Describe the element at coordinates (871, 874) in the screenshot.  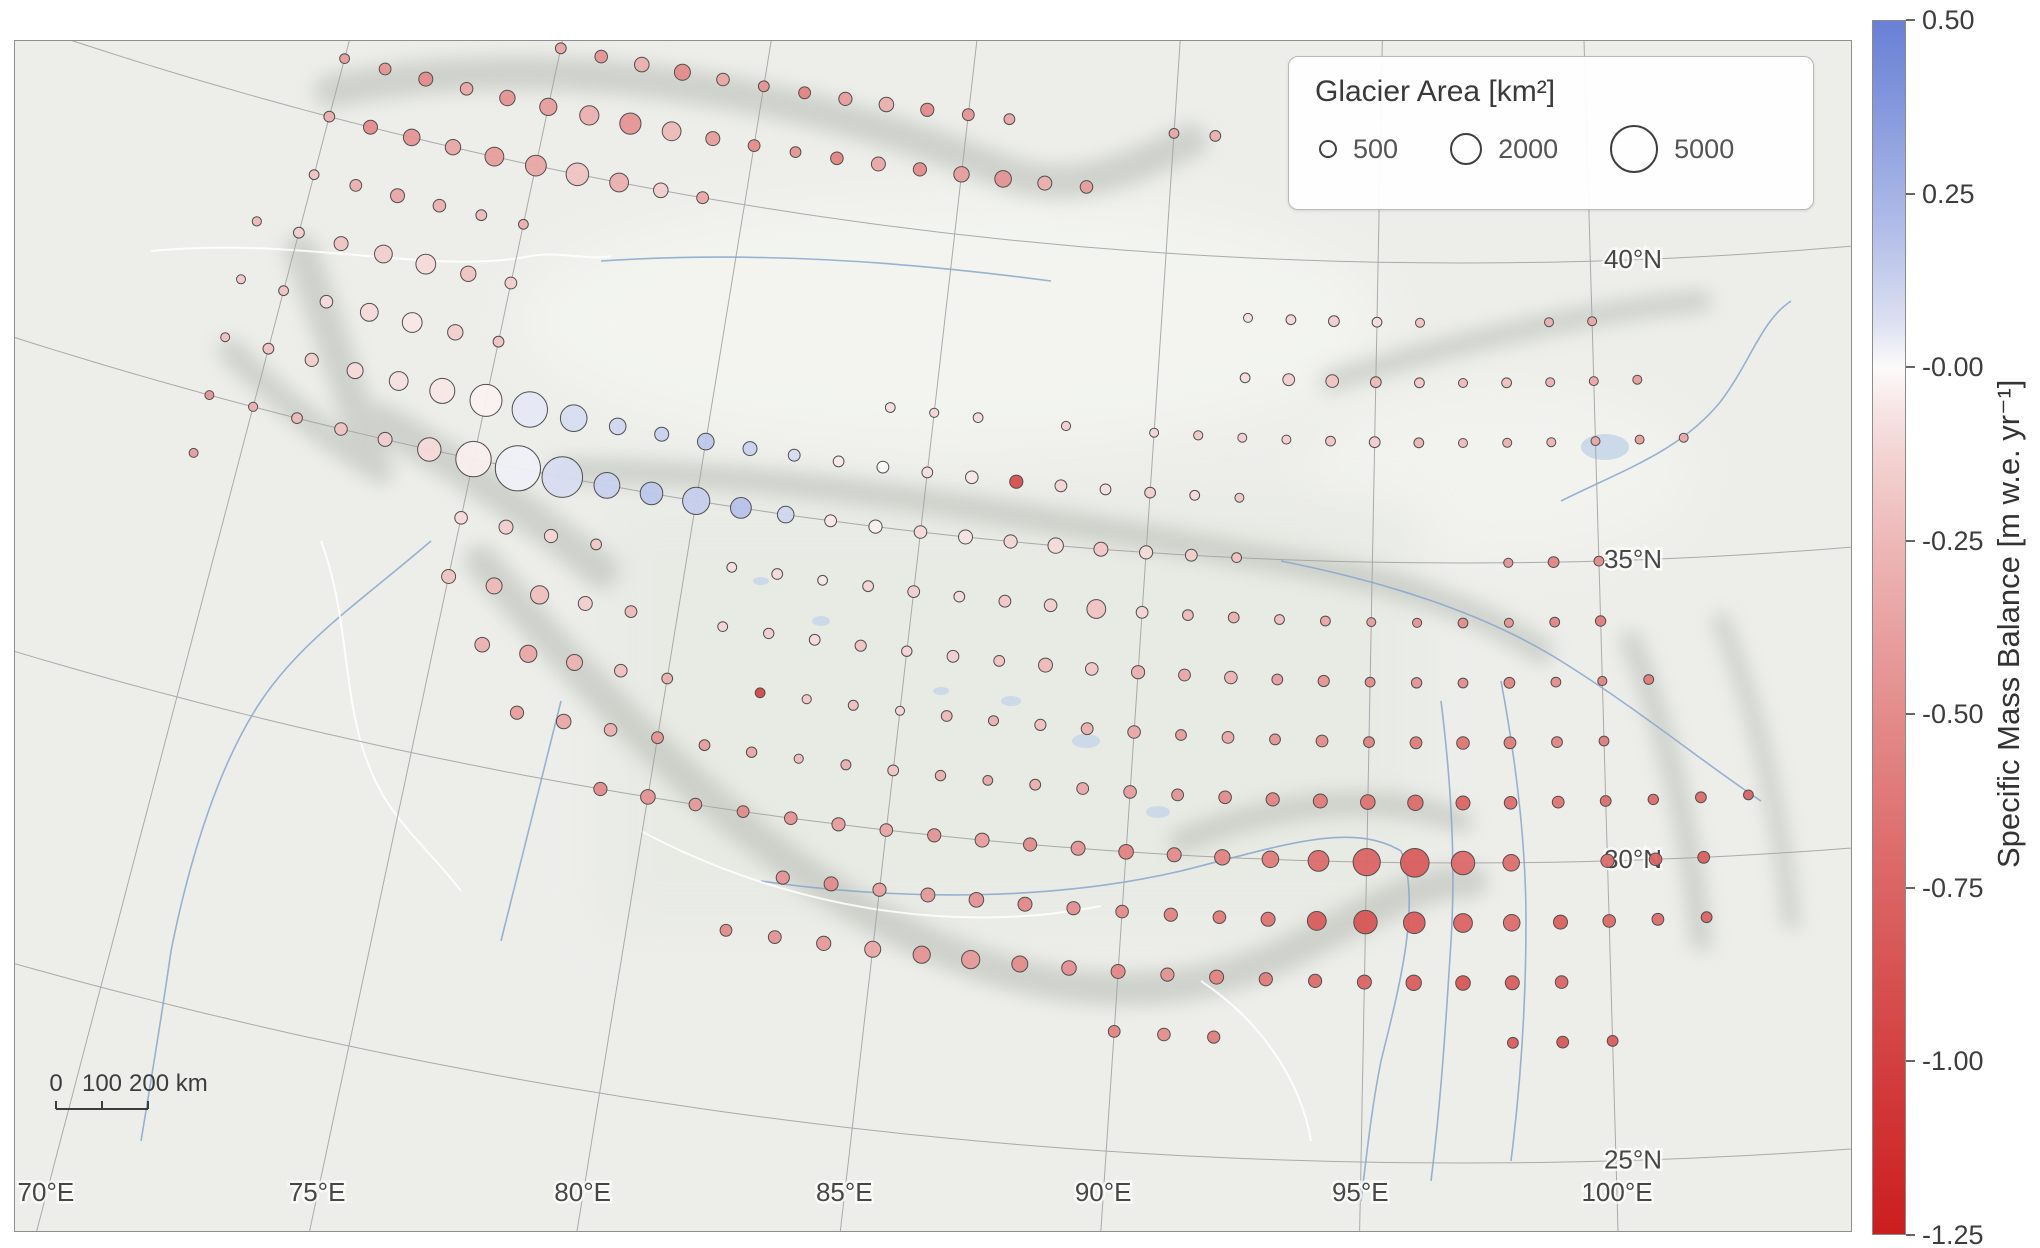
I see `country-border` at that location.